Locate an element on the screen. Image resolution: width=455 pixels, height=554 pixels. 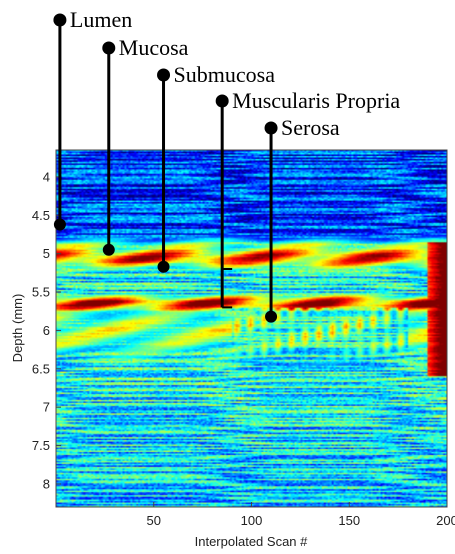
x-tick-label: 50 is located at coordinates (154, 520).